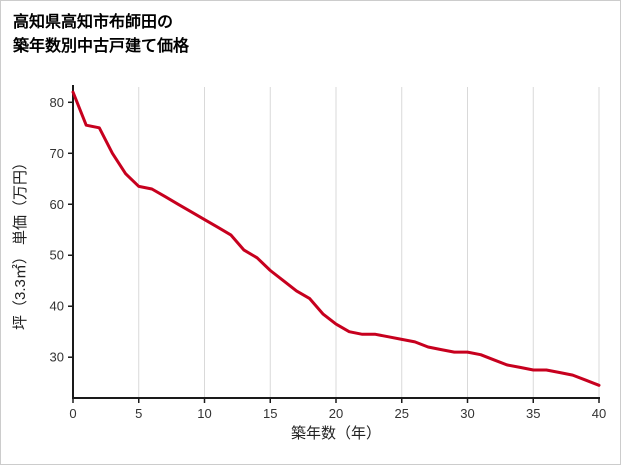 The width and height of the screenshot is (621, 465). I want to click on y-tick-label-80: 80, so click(57, 102).